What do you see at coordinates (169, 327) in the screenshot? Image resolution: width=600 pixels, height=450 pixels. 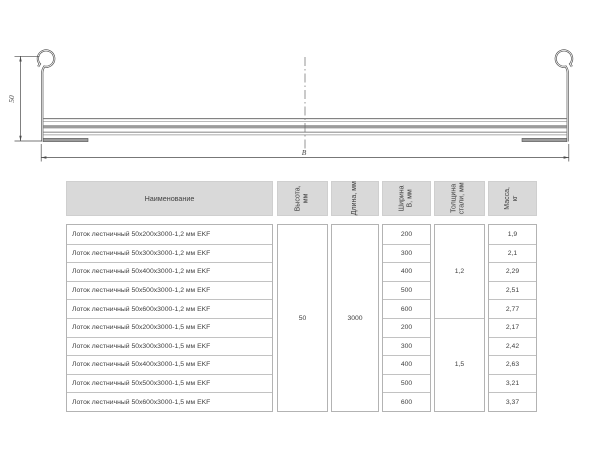 I see `cell-product-name: Лоток лестничный 50x200x3000-1,5 мм EKF` at bounding box center [169, 327].